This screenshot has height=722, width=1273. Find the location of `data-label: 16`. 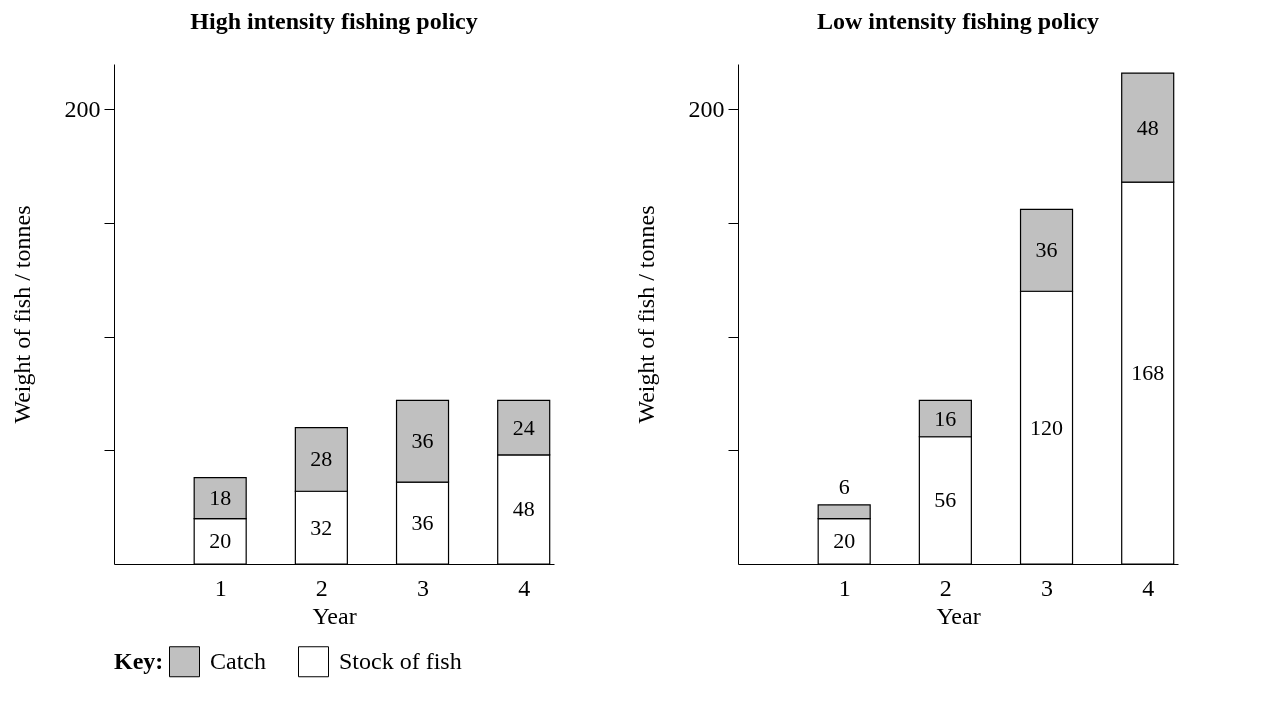

data-label: 16 is located at coordinates (945, 418).